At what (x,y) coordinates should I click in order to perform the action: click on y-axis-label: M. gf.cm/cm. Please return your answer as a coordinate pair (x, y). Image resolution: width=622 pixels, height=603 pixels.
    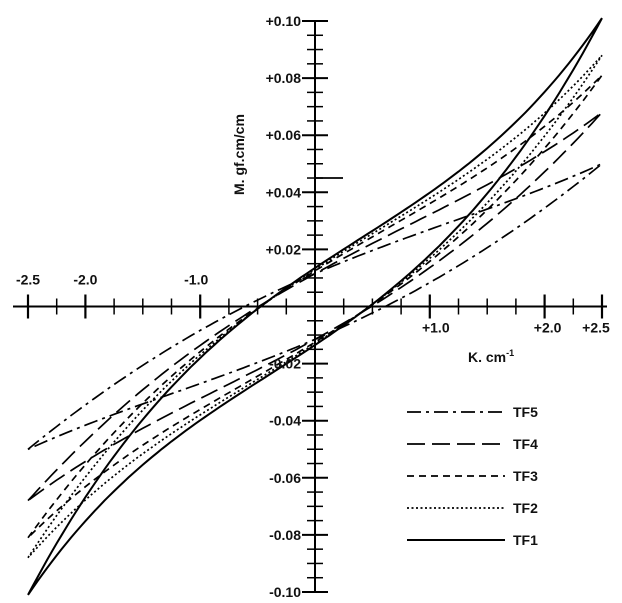
    Looking at the image, I should click on (239, 154).